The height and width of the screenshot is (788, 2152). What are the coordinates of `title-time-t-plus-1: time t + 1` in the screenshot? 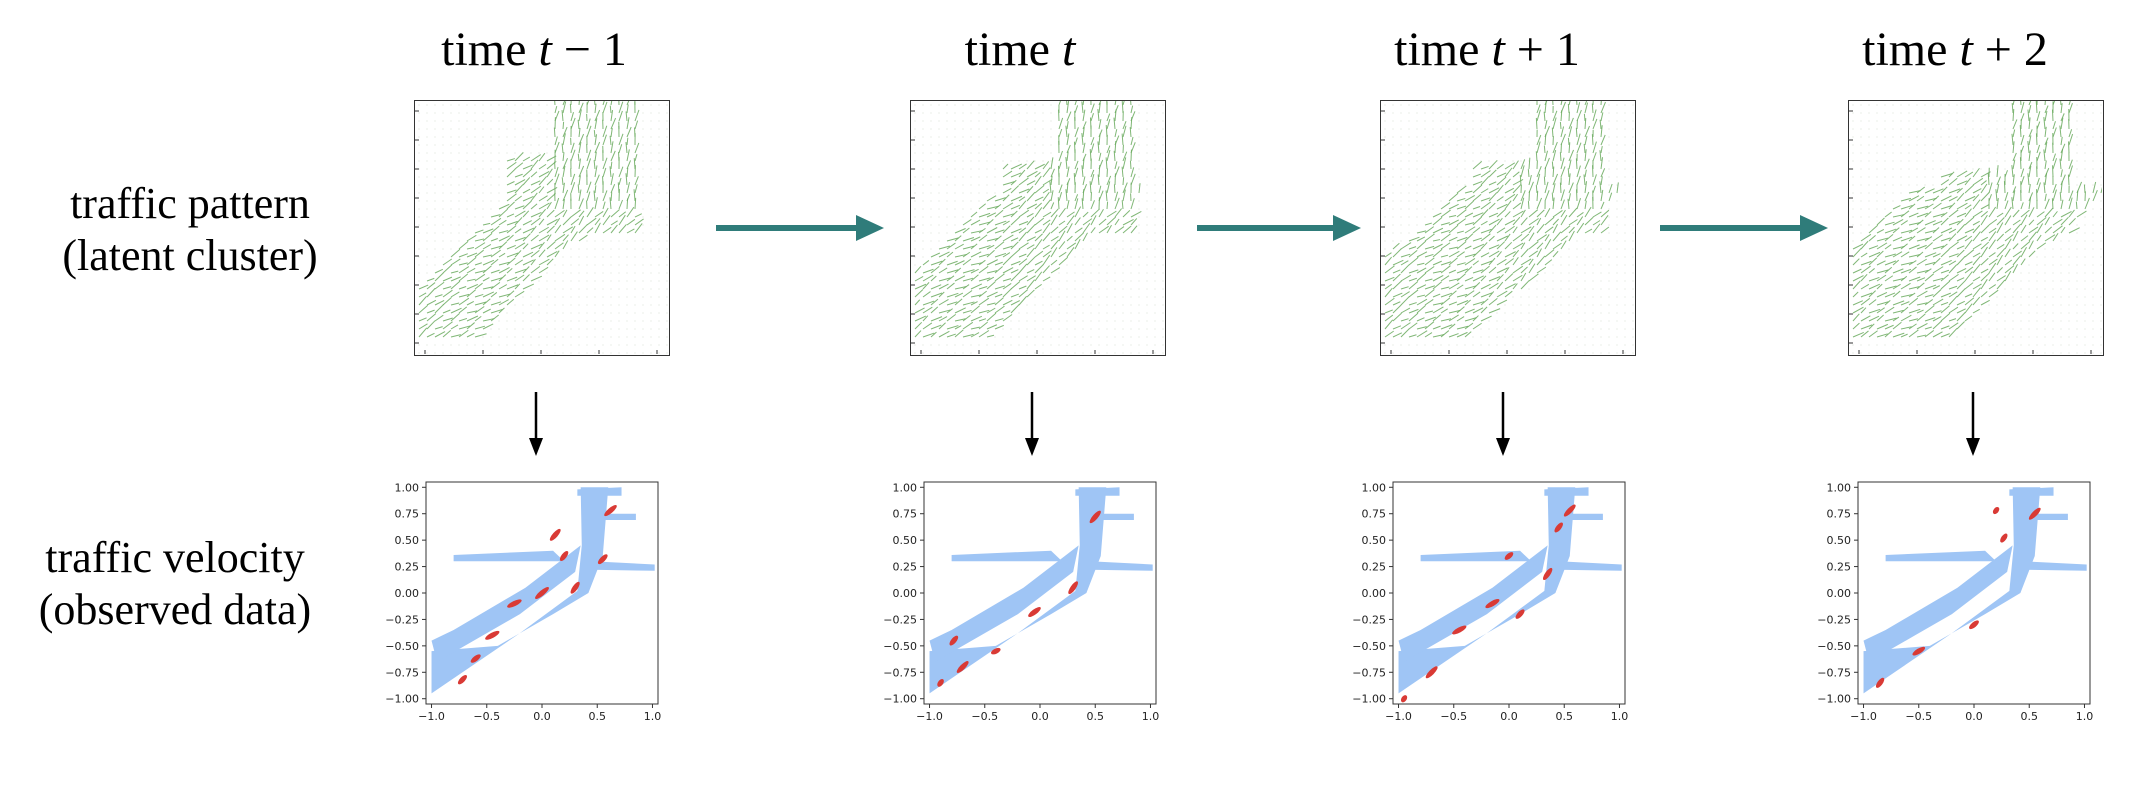 It's located at (1487, 49).